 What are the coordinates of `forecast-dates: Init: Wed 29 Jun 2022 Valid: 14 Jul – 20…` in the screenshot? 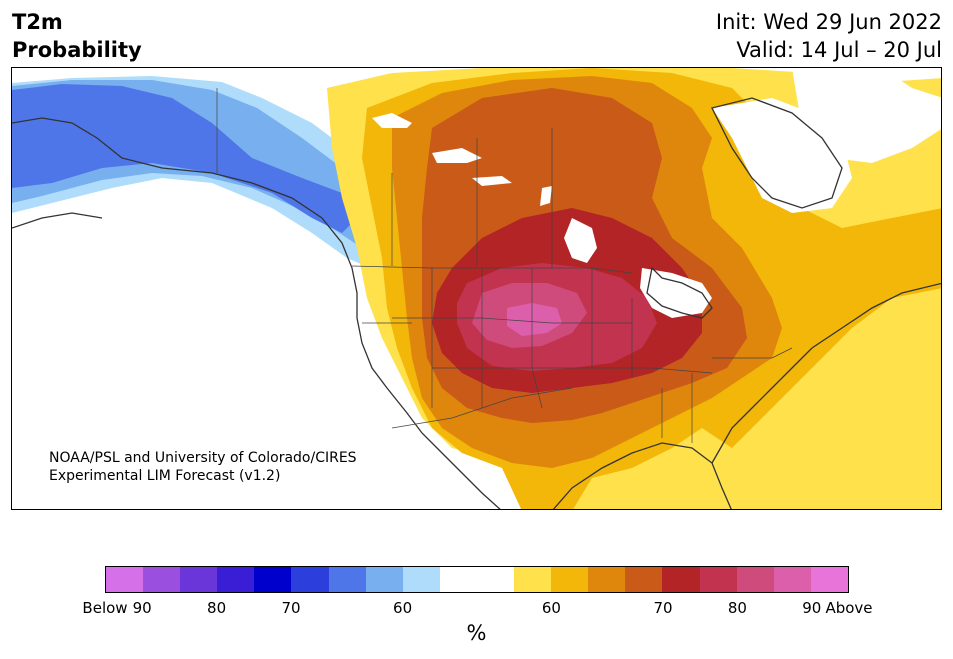 It's located at (829, 36).